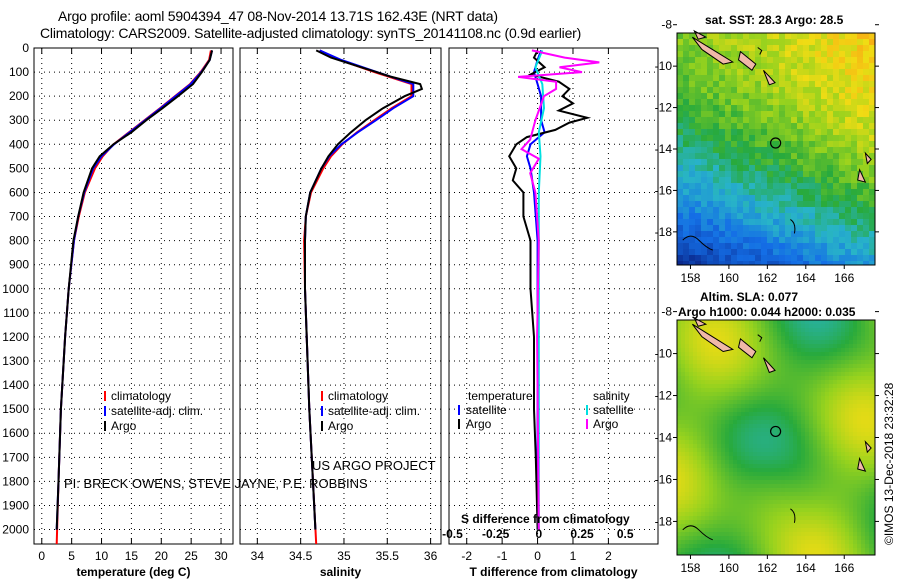 The width and height of the screenshot is (900, 585). I want to click on x-tick-label: 35.5, so click(388, 556).